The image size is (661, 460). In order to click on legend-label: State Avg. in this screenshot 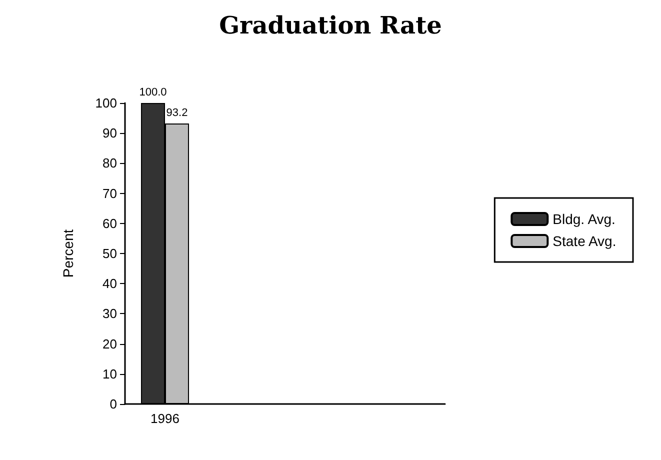, I will do `click(584, 241)`.